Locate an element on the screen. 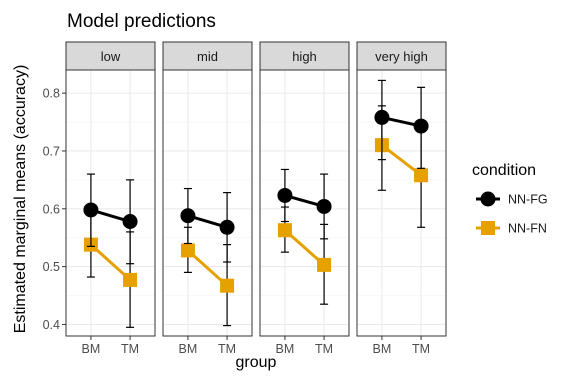 This screenshot has width=567, height=379. facet-panel-mid: mid BM TM is located at coordinates (207, 198).